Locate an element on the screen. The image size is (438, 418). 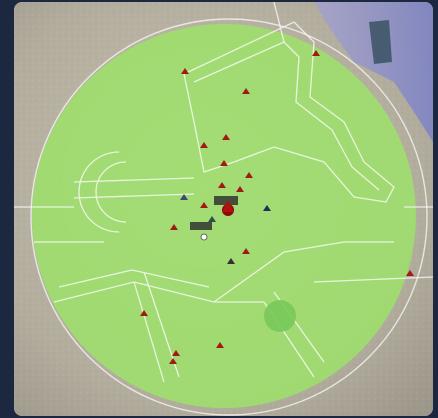
friendly-markers is located at coordinates (225, 229).